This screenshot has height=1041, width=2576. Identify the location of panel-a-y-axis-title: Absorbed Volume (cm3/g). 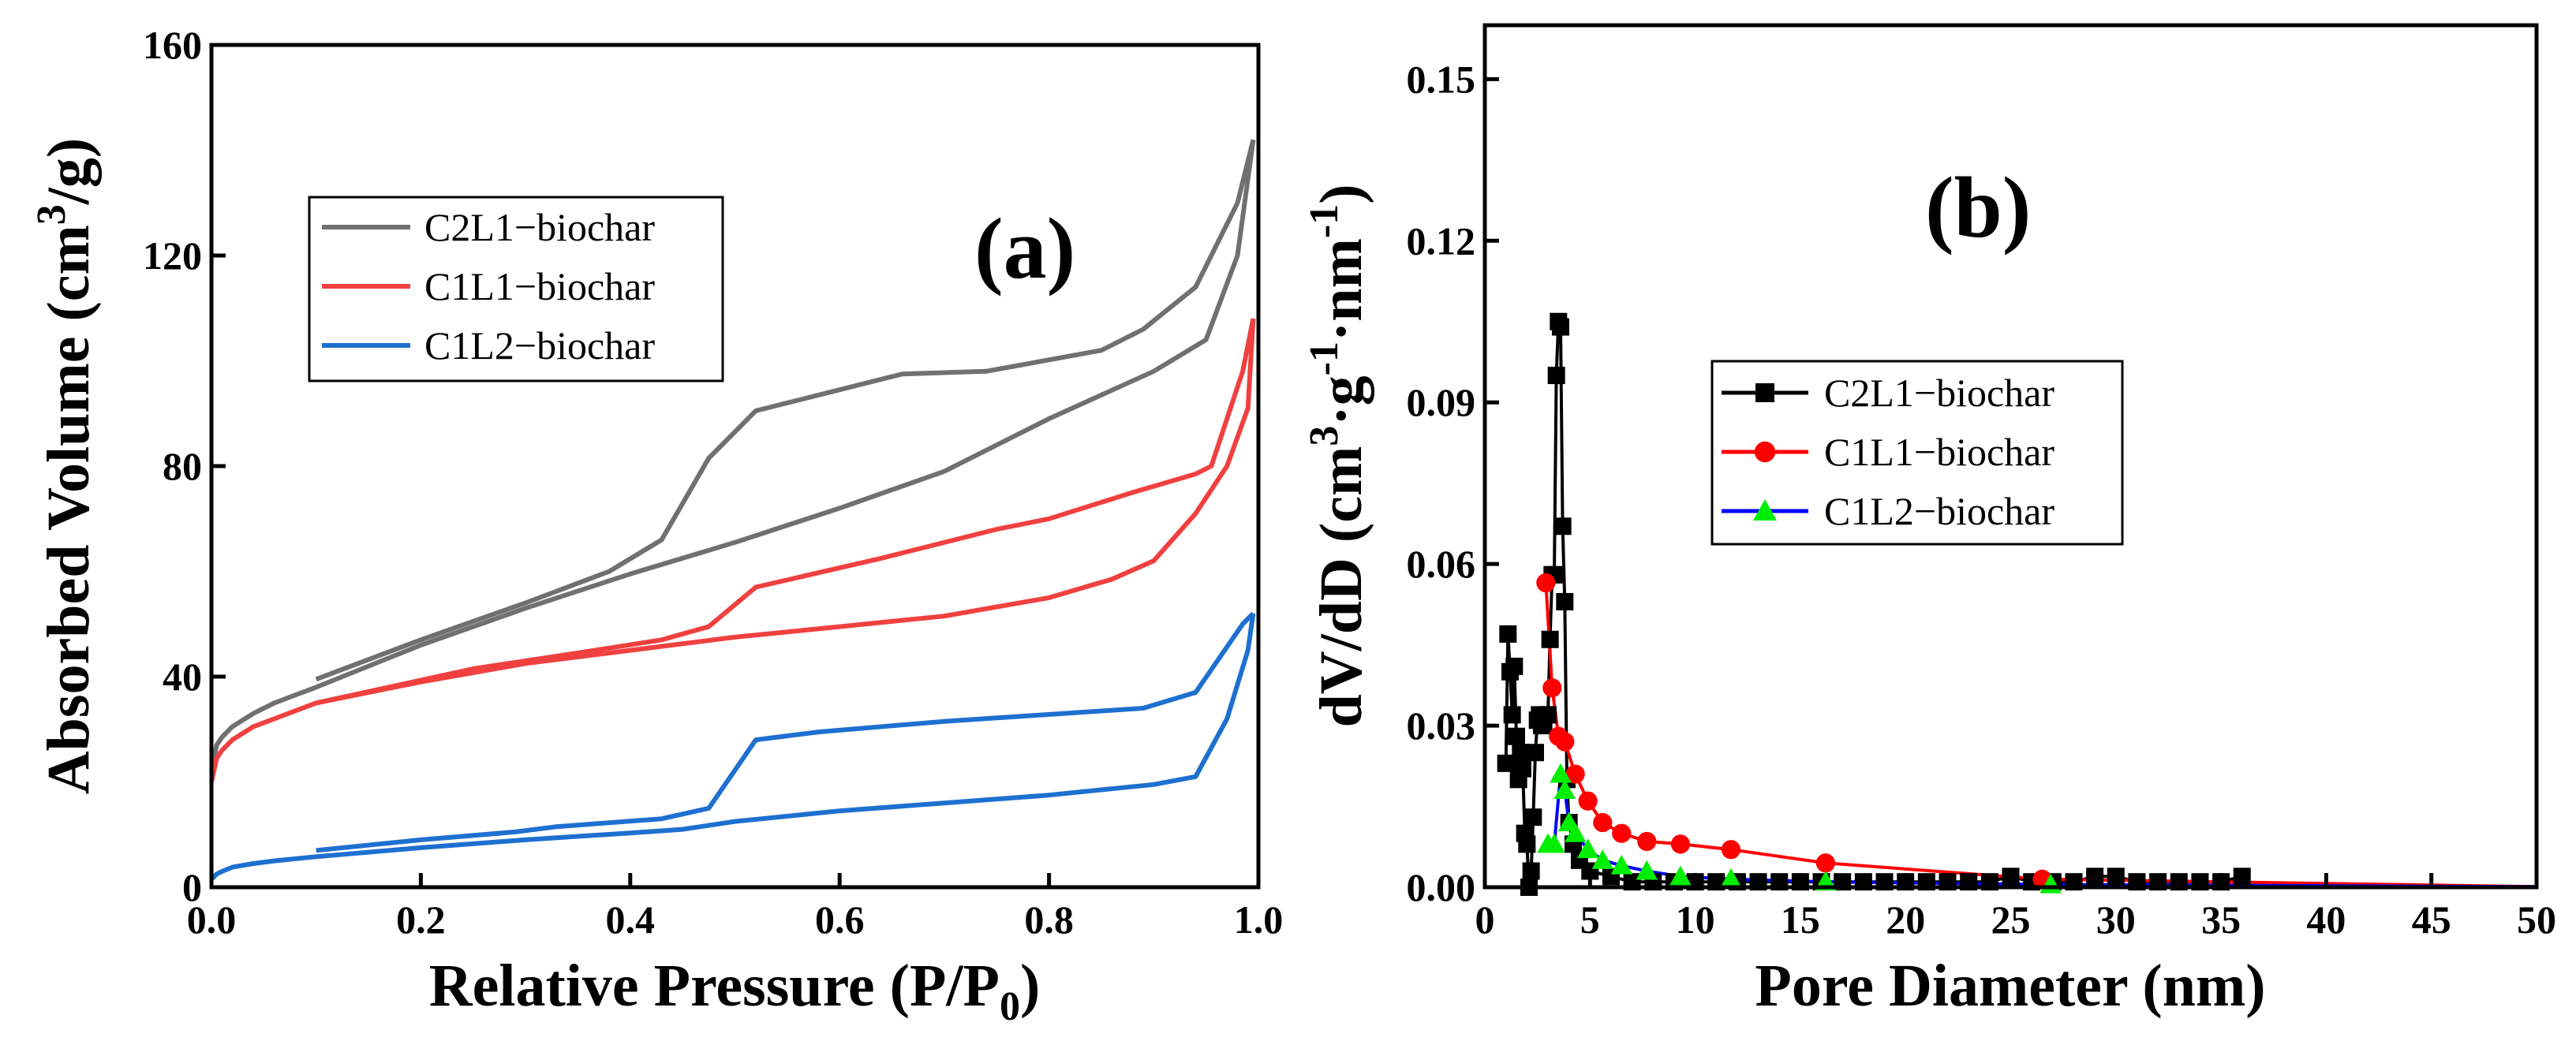
(65, 466).